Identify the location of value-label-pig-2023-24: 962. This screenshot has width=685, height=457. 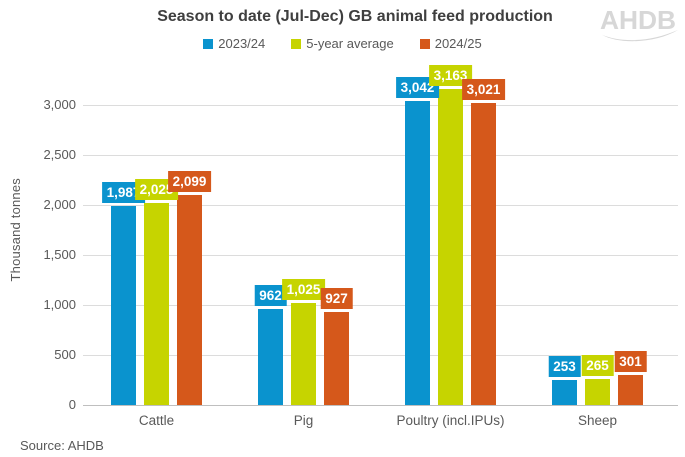
(270, 295).